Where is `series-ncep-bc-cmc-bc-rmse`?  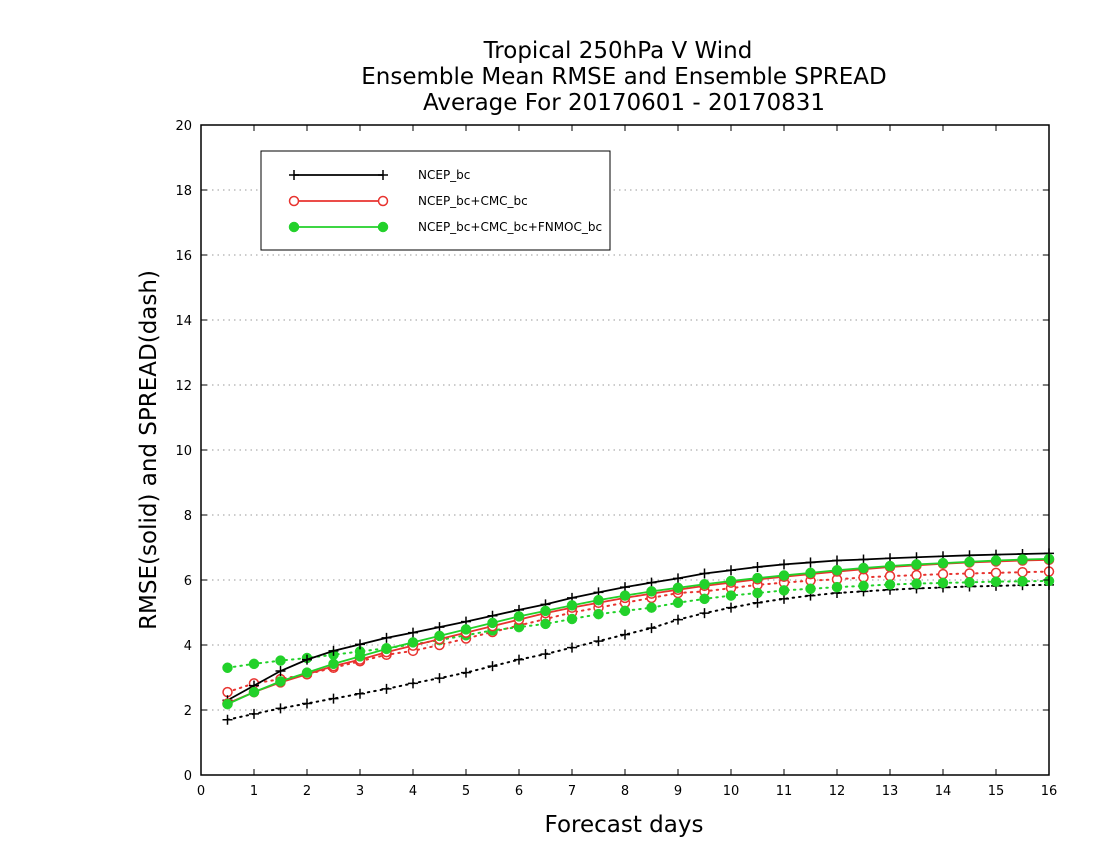 series-ncep-bc-cmc-bc-rmse is located at coordinates (638, 631).